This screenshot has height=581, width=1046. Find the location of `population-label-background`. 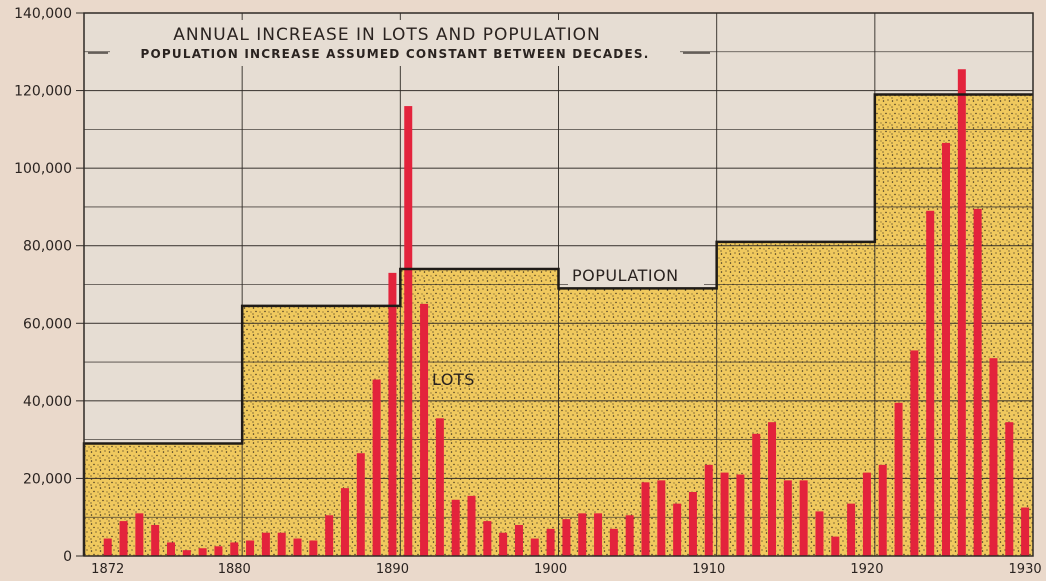

population-label-background is located at coordinates (636, 274).